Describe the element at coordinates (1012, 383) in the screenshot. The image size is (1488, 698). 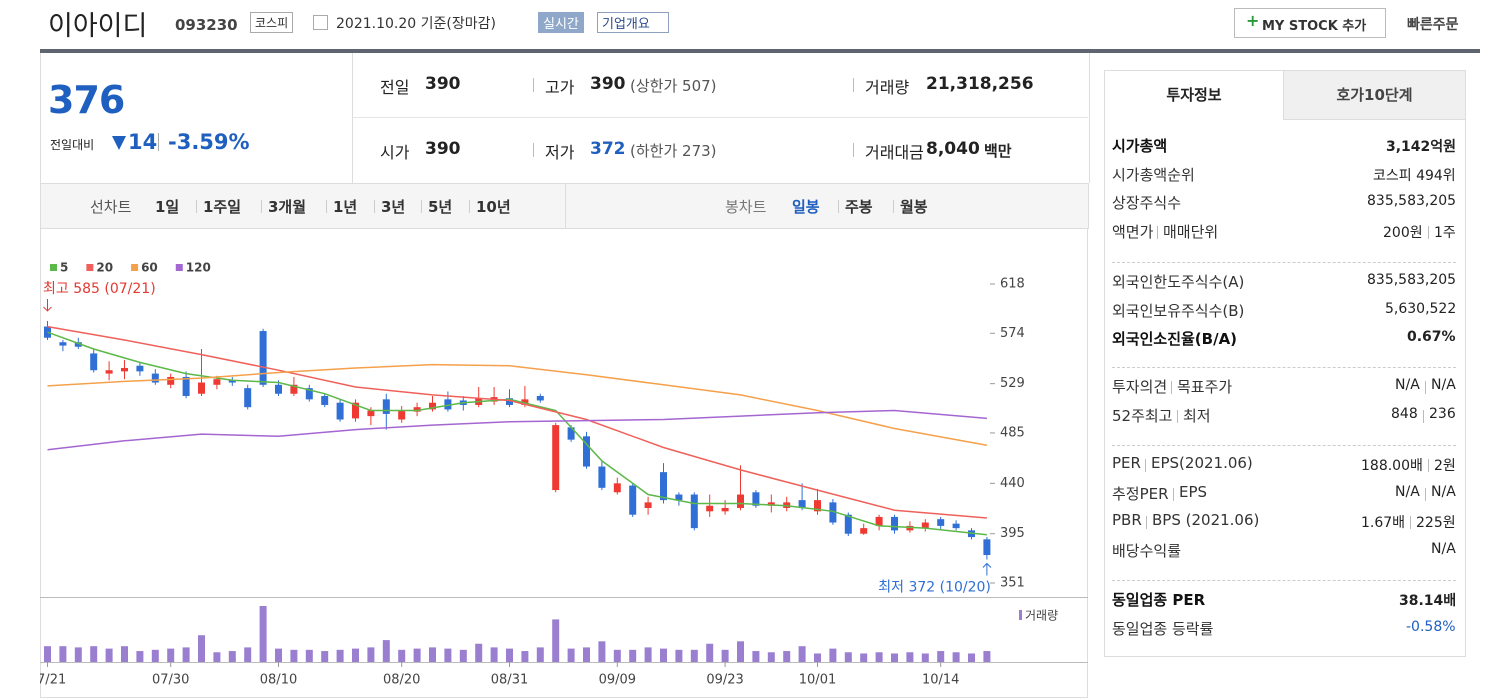
I see `y-tick-label: 529` at that location.